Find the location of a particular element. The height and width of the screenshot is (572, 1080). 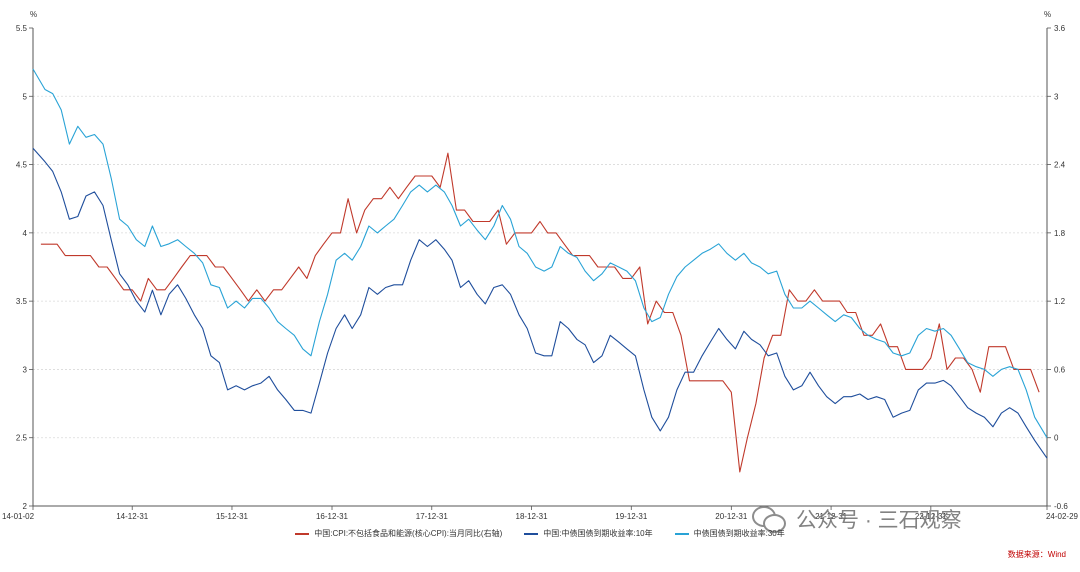

wechat-icon is located at coordinates (769, 519).